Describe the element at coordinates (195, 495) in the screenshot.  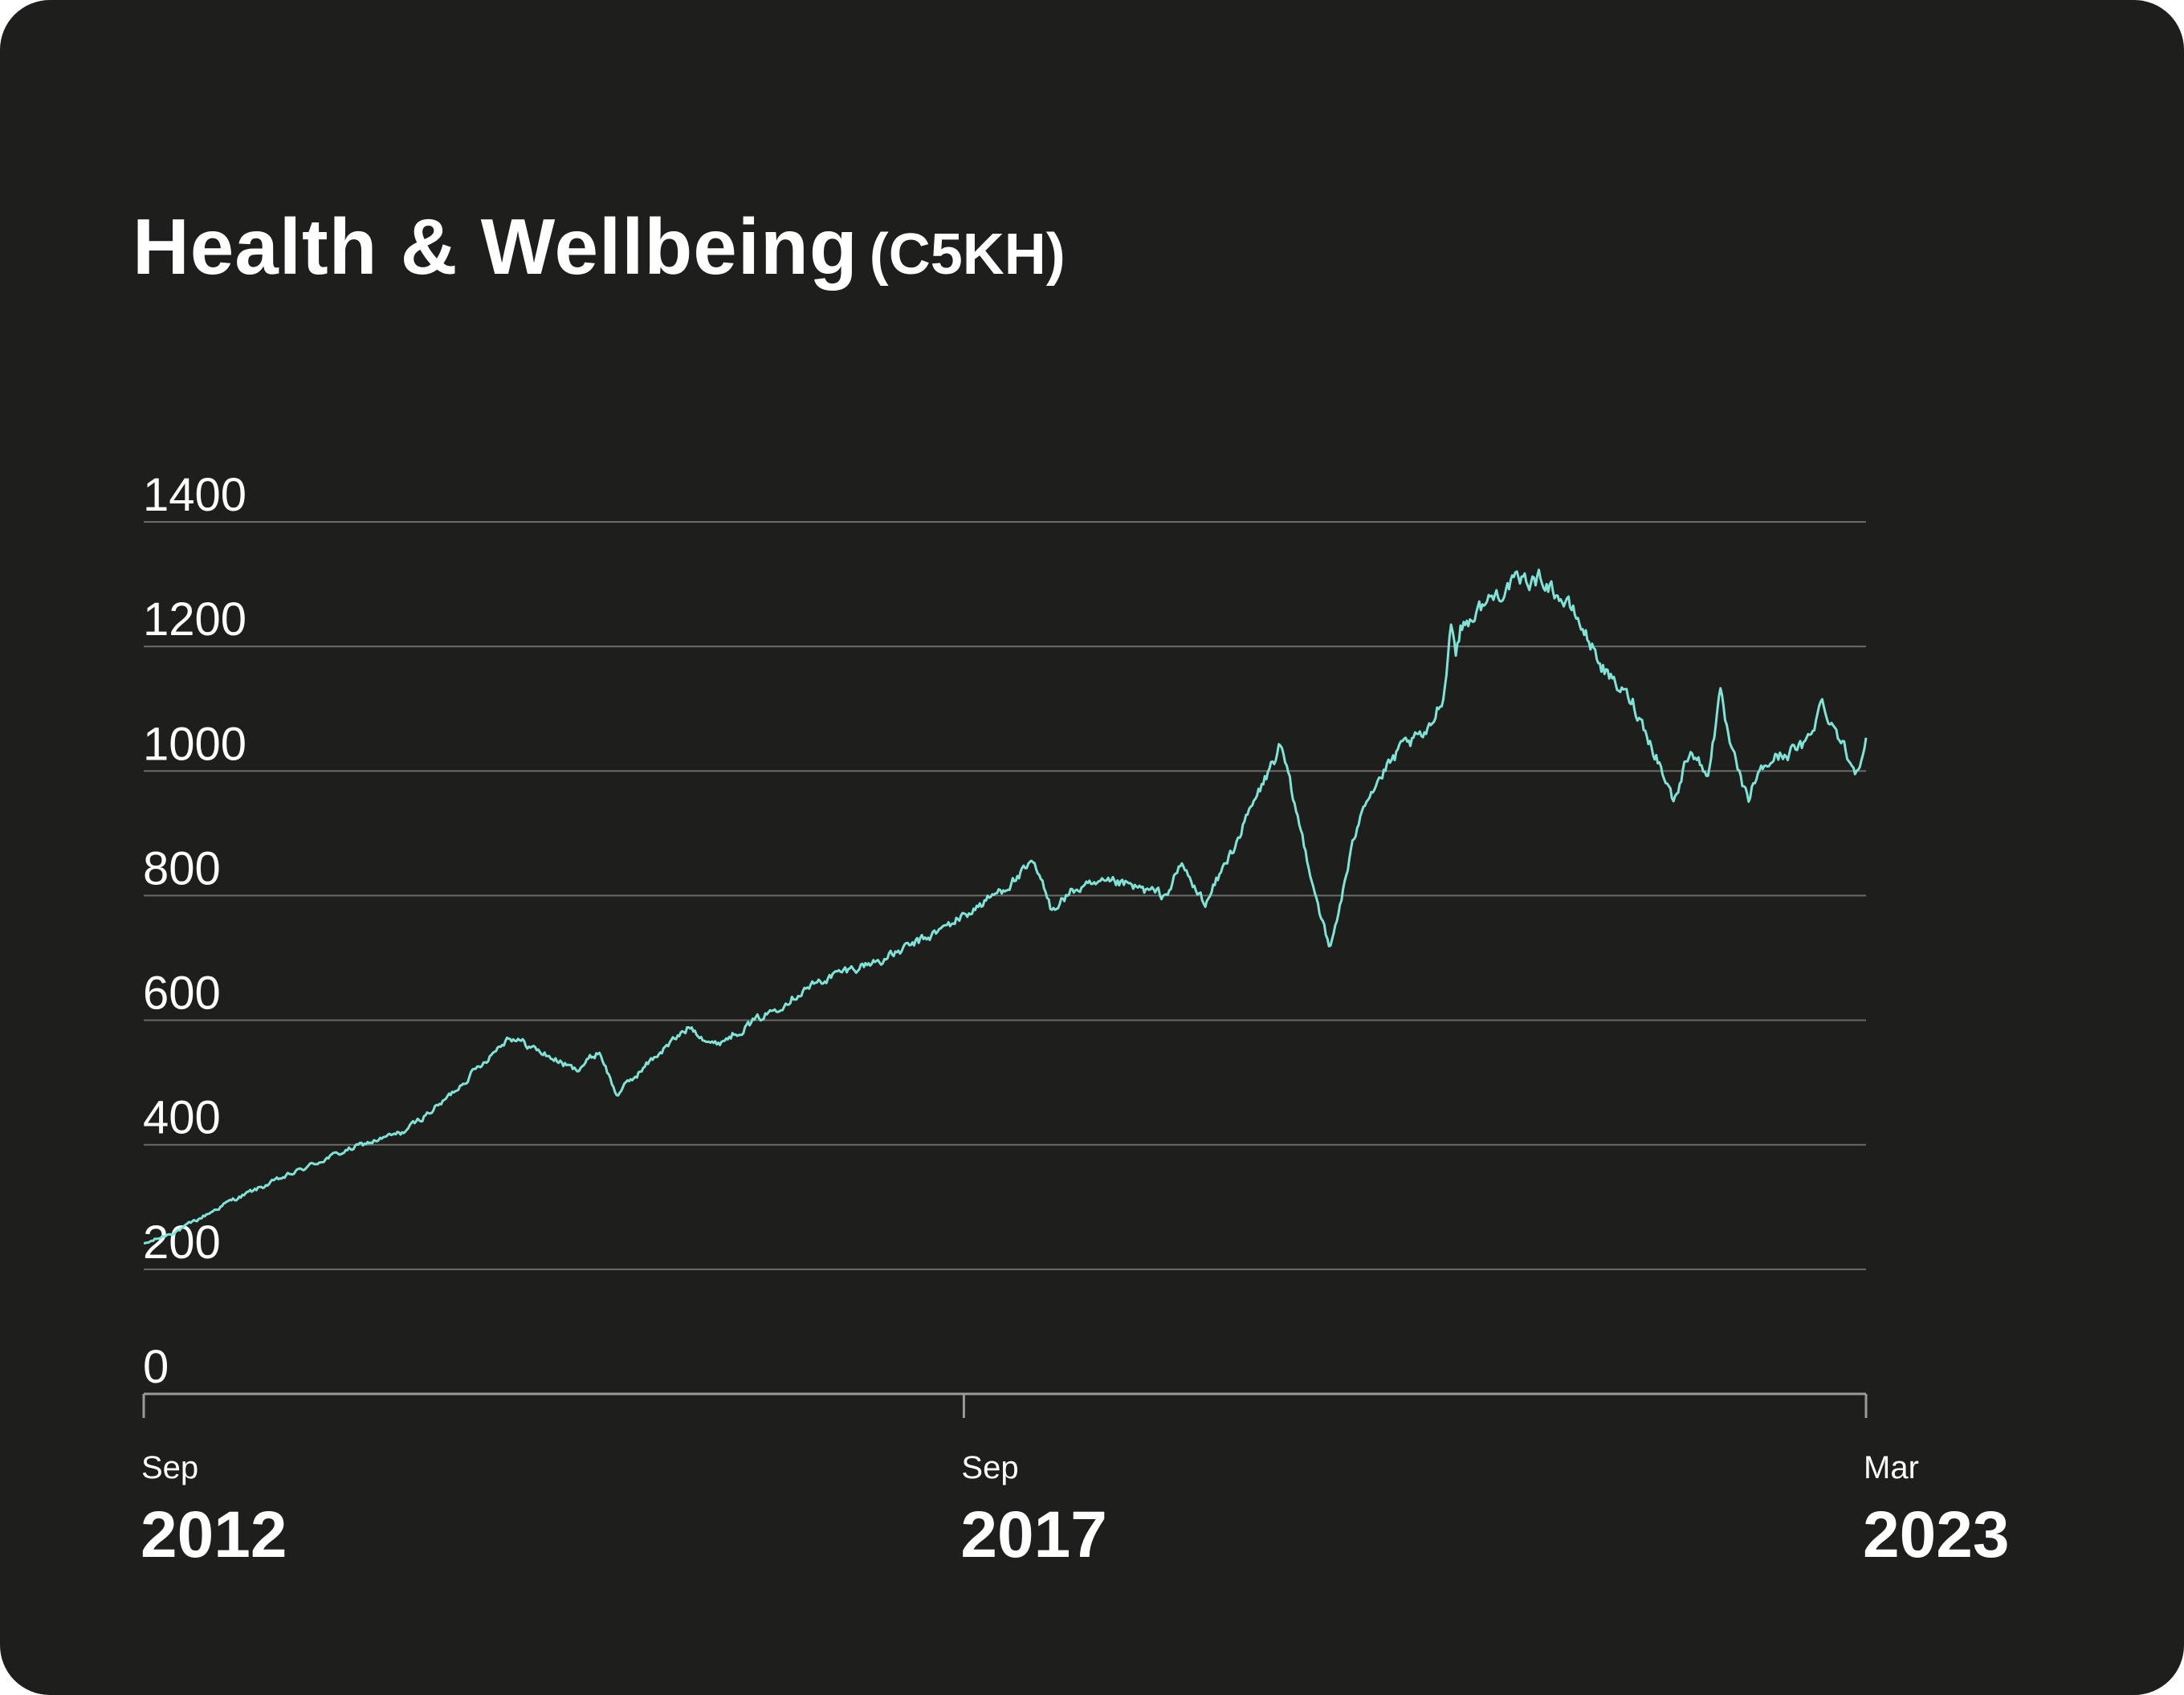
I see `y-tick-label: 1400` at that location.